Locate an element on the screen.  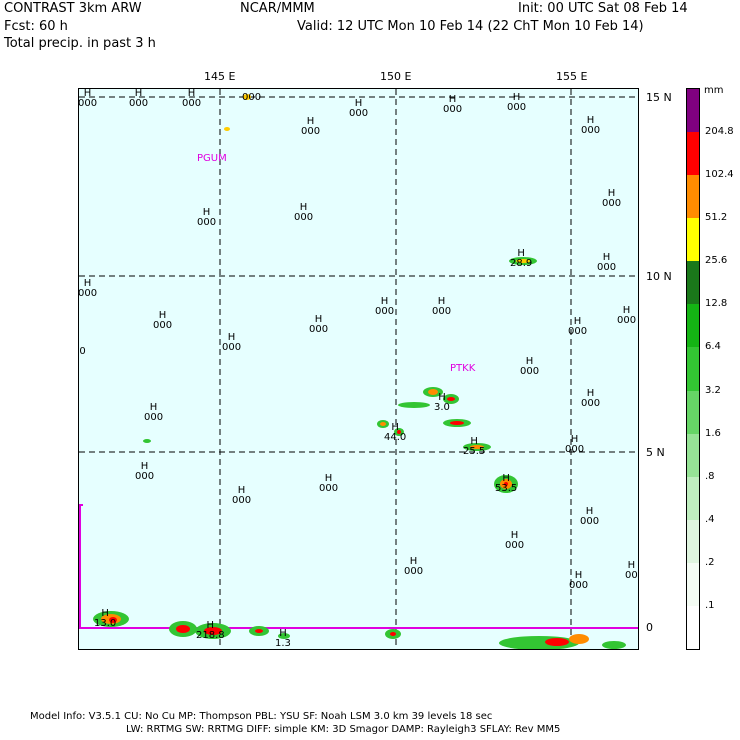
colorbar is located at coordinates (693, 369).